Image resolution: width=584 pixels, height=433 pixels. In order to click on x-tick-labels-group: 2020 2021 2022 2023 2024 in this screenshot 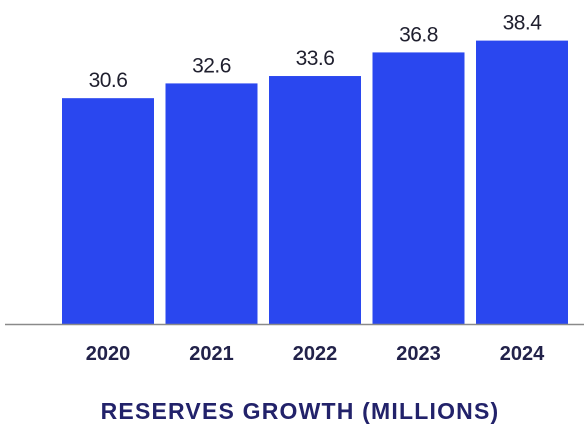, I will do `click(315, 354)`.